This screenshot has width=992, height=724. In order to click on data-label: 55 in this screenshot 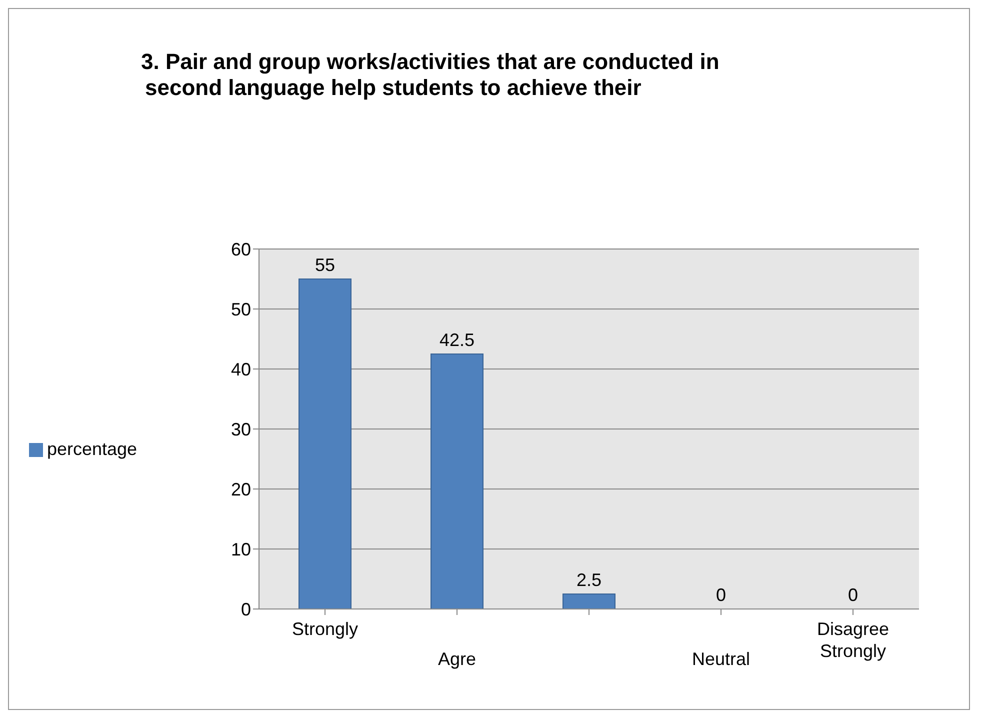, I will do `click(325, 265)`.